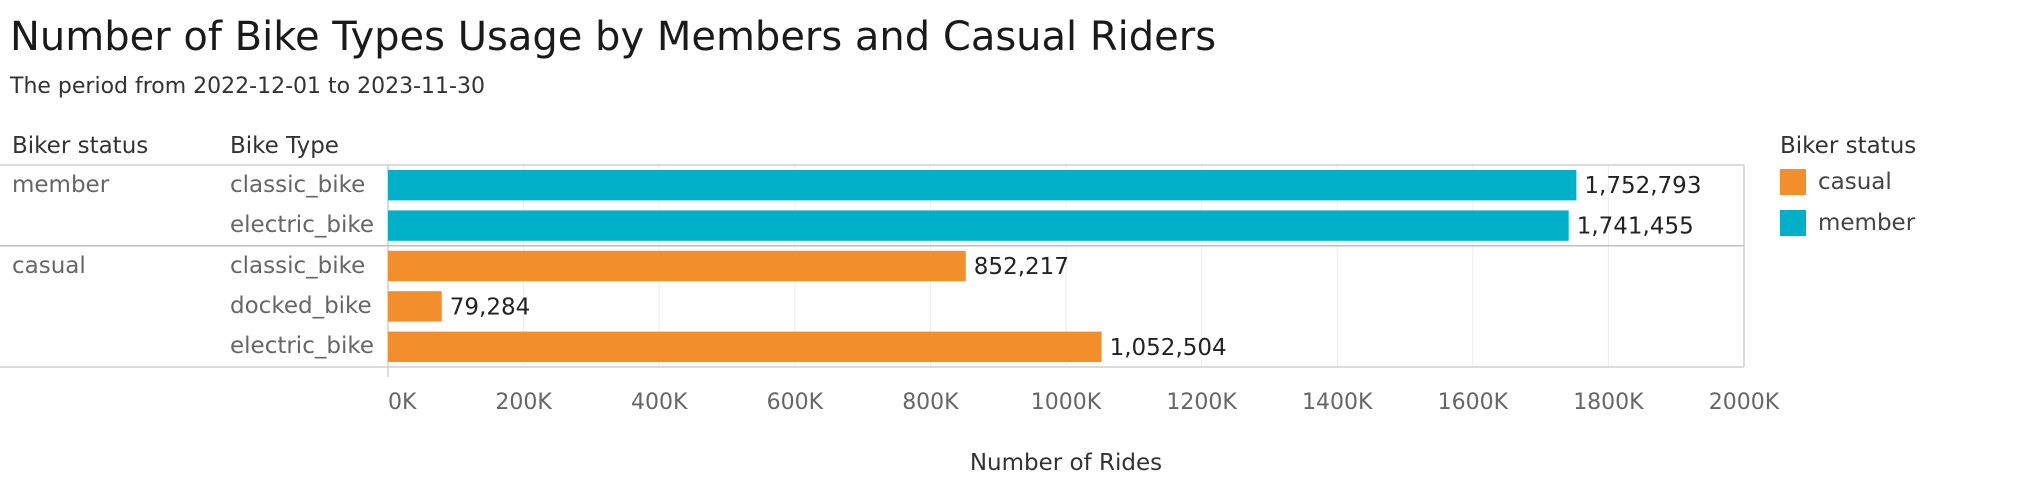 This screenshot has width=2038, height=478. I want to click on x-tick-label: 2000K, so click(1744, 402).